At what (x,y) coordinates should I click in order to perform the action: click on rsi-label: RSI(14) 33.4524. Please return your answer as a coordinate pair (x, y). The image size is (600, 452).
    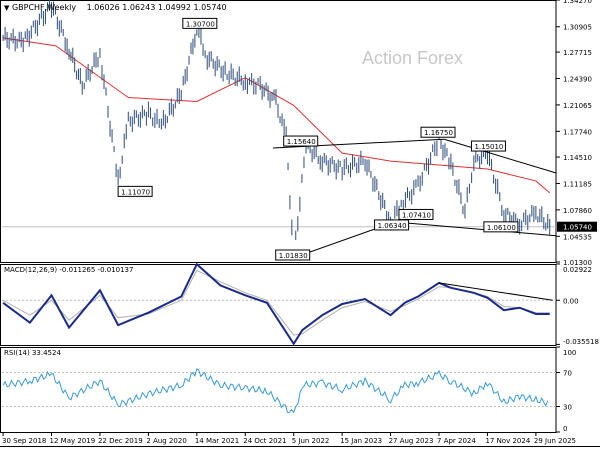
    Looking at the image, I should click on (32, 353).